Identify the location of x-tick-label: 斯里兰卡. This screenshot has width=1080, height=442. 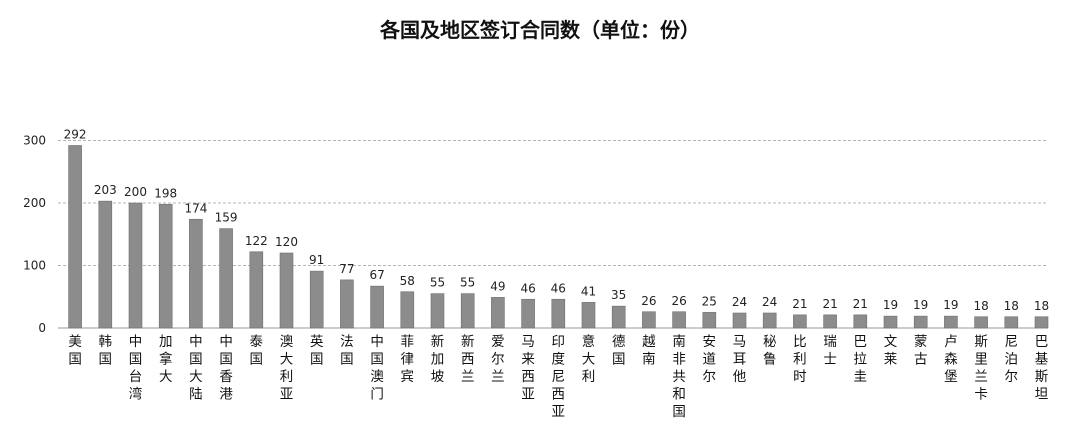
(981, 368).